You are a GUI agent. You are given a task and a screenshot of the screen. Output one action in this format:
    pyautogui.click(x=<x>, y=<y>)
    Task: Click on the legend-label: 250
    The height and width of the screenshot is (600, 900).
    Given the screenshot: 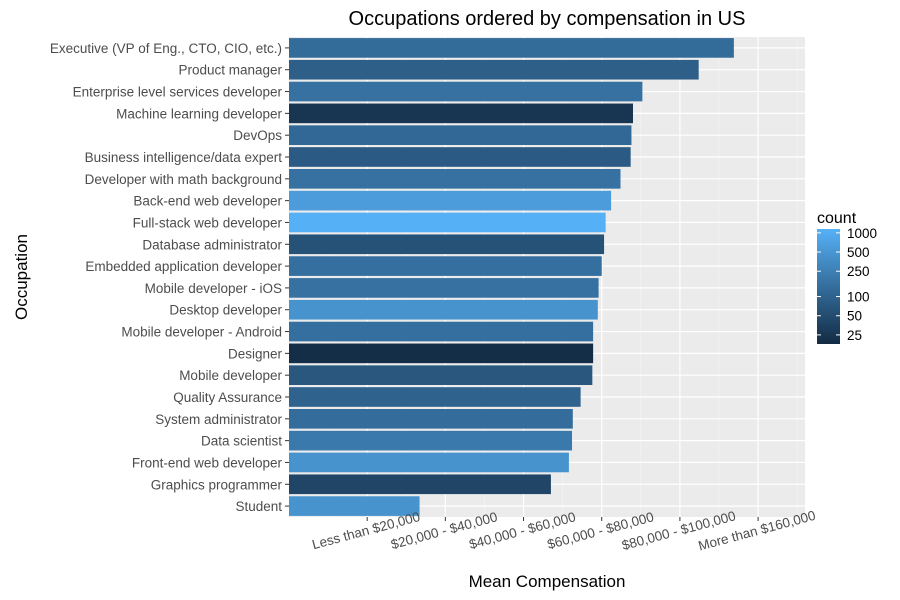 What is the action you would take?
    pyautogui.click(x=858, y=271)
    